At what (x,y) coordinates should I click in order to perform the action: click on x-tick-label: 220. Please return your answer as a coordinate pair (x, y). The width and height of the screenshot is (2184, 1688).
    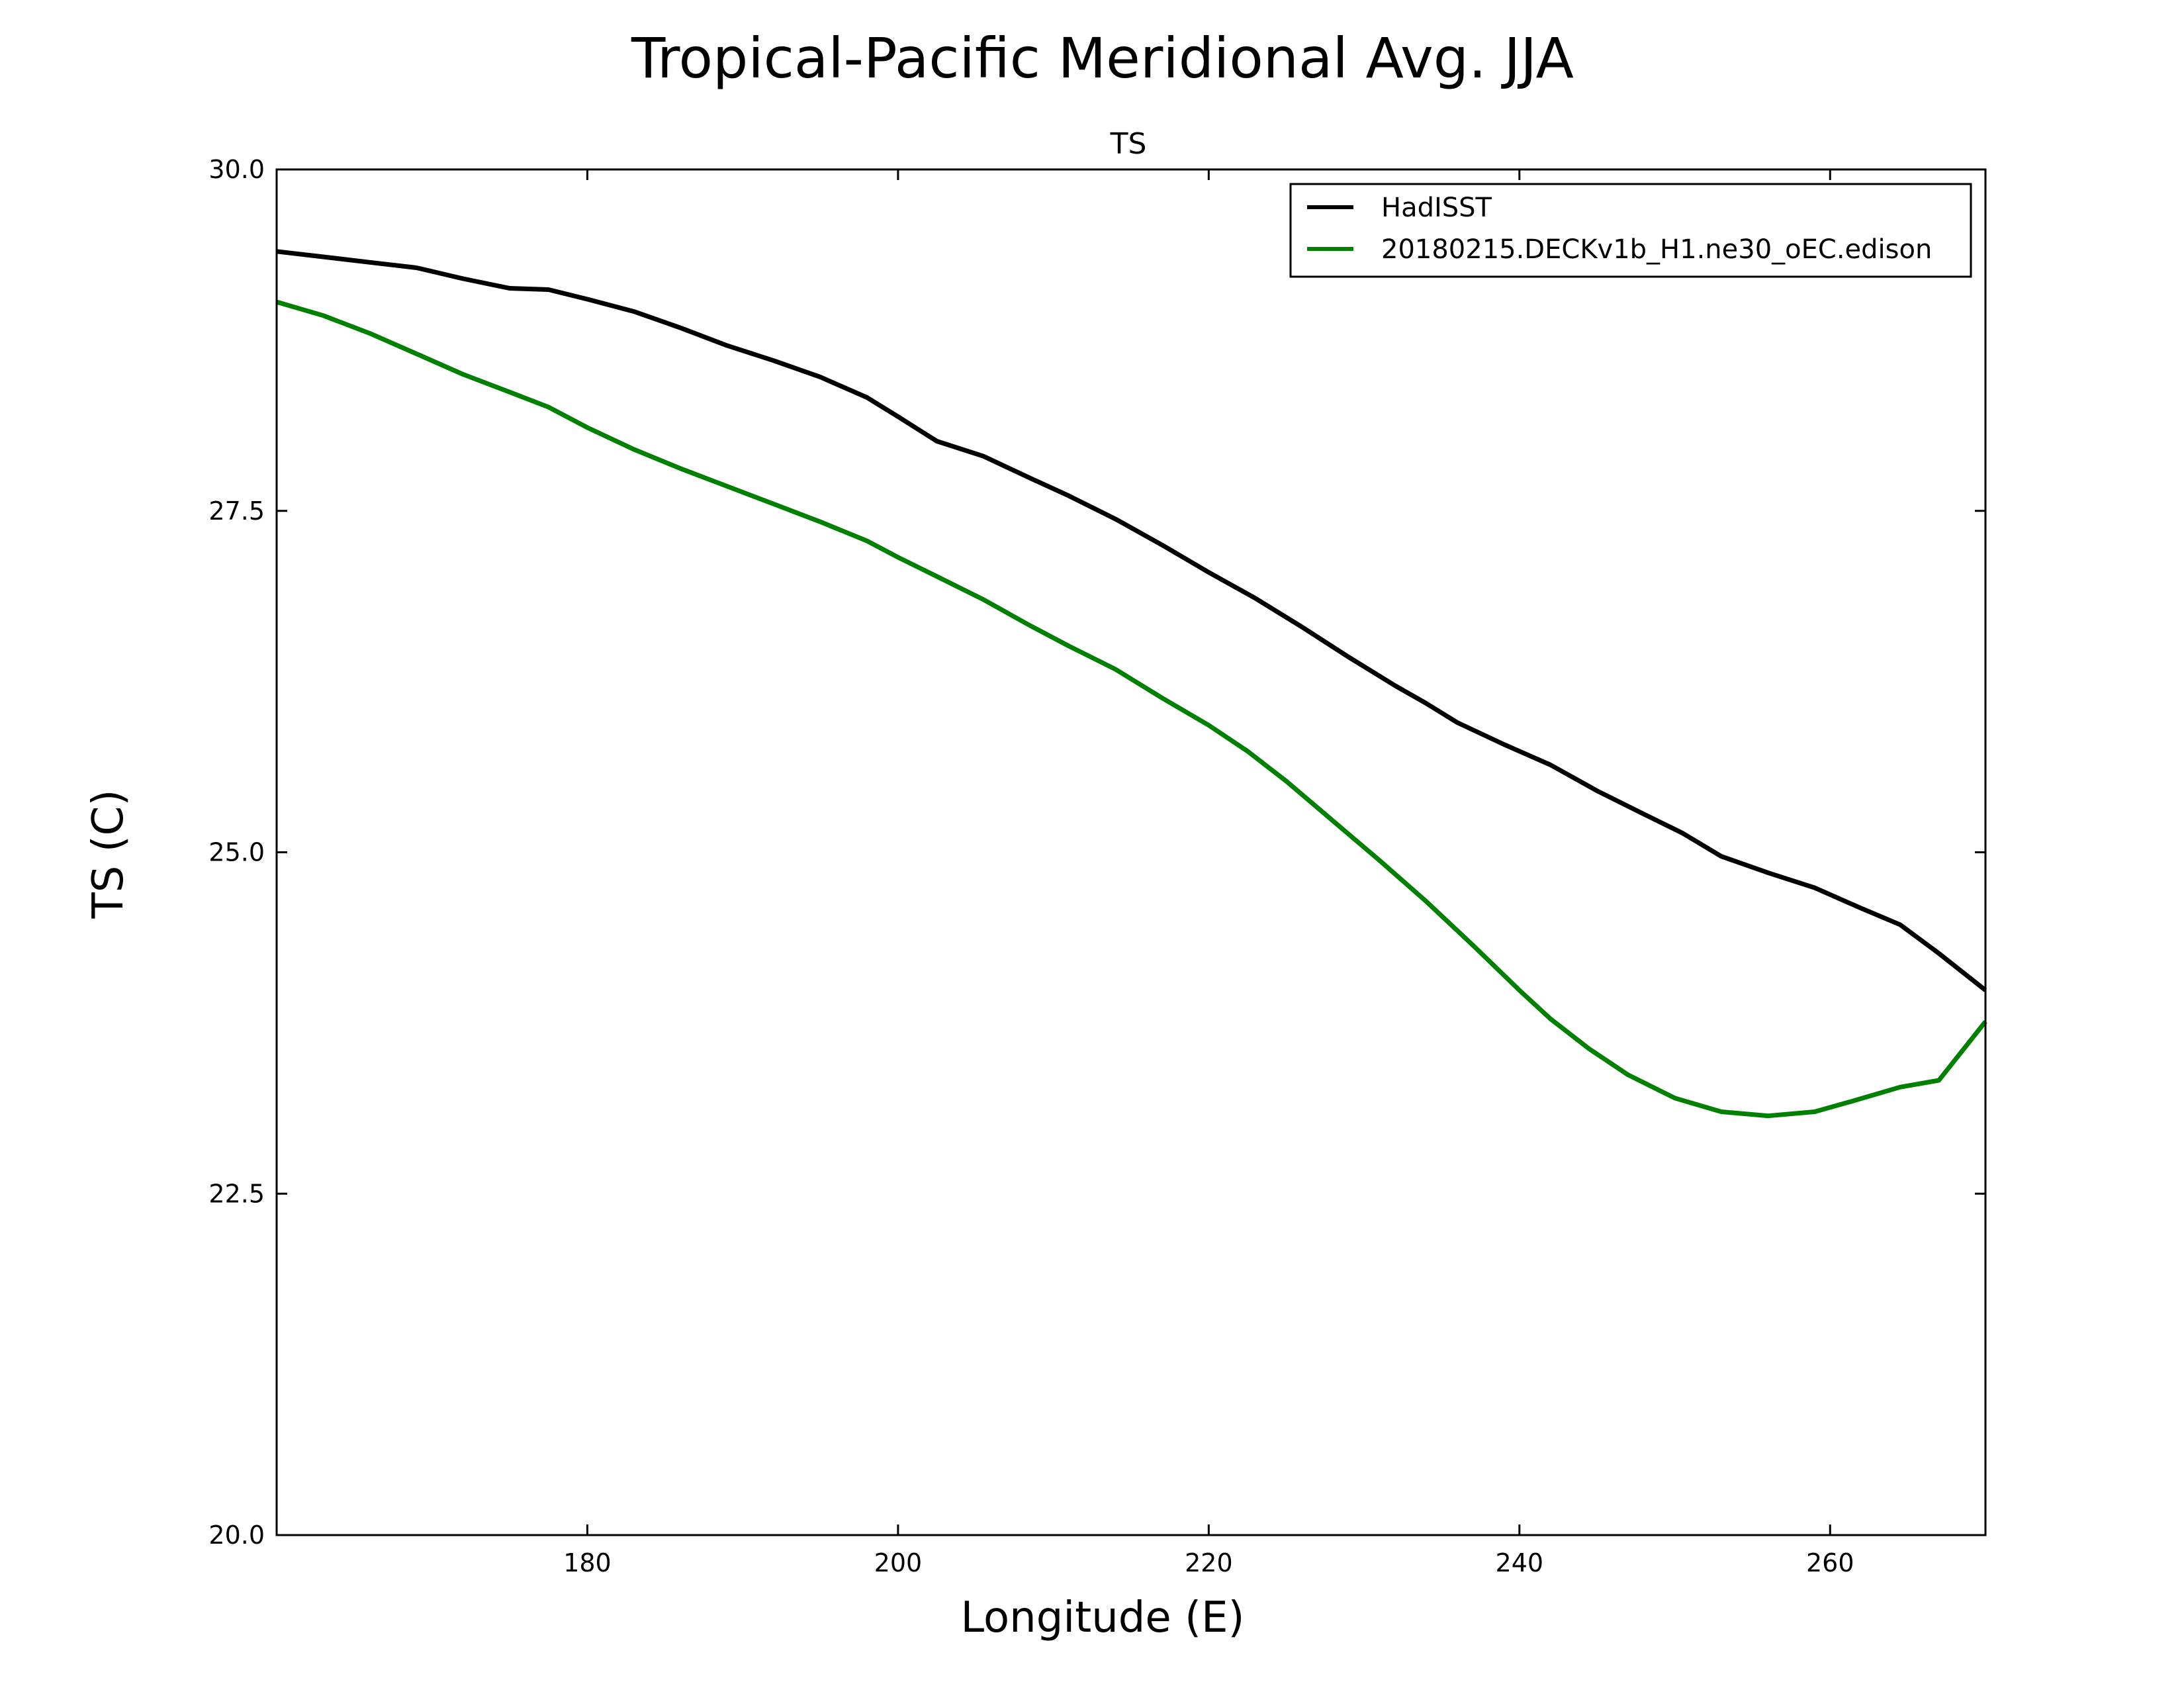
    Looking at the image, I should click on (1209, 1562).